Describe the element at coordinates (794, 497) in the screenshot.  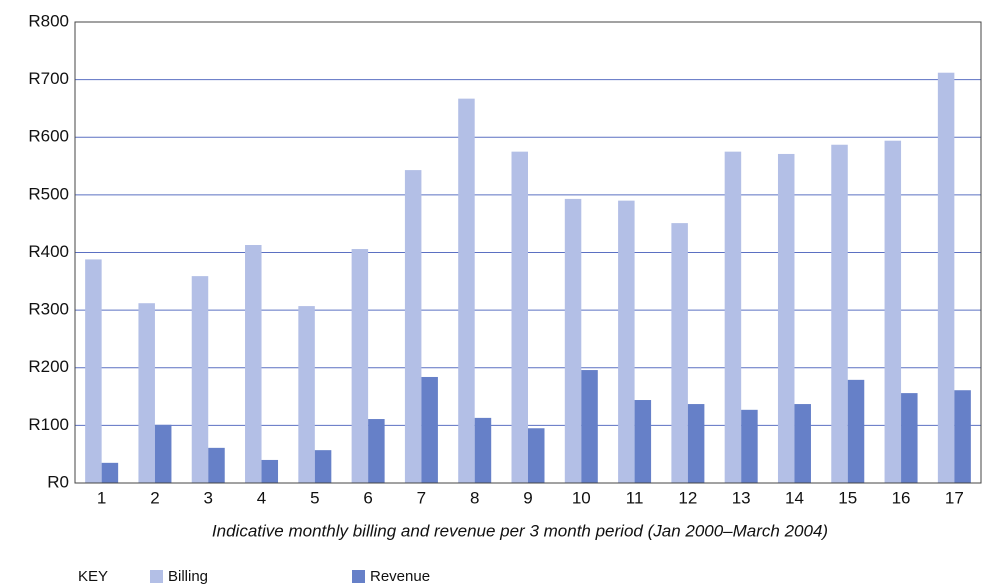
I see `x-tick-label: 14` at that location.